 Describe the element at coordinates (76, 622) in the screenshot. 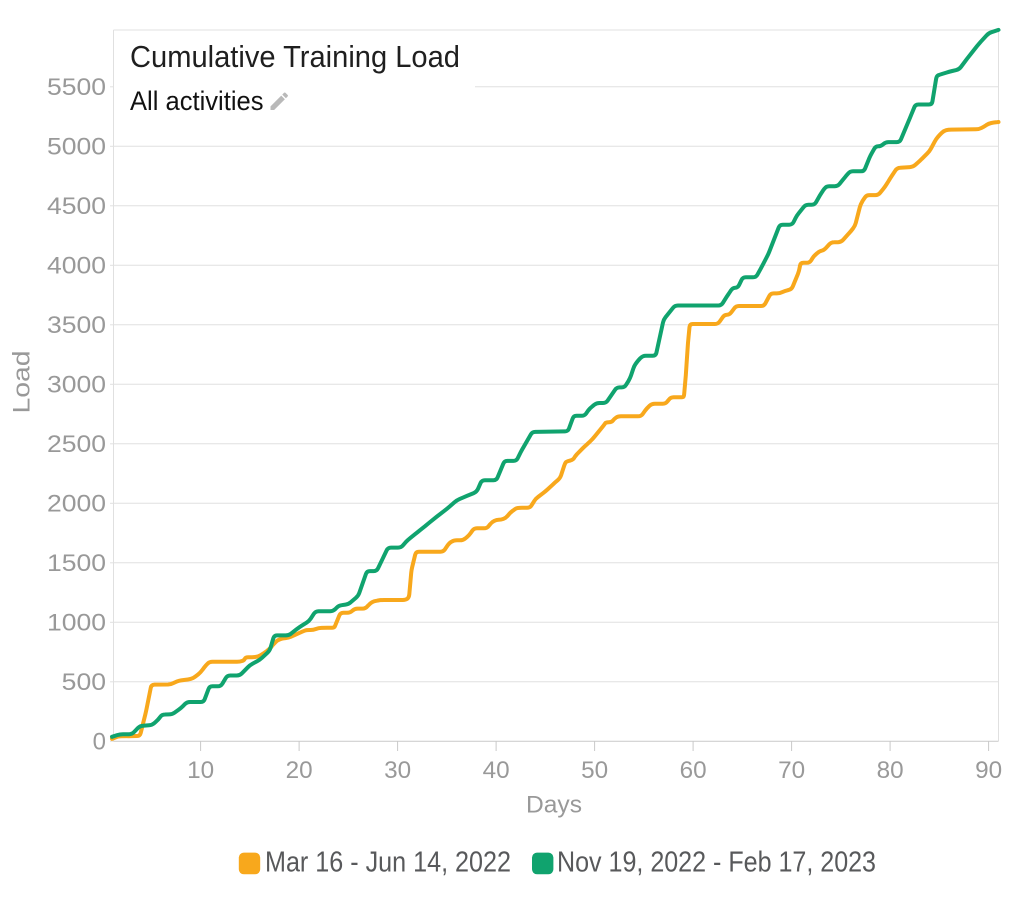

I see `svg-text: 1000` at that location.